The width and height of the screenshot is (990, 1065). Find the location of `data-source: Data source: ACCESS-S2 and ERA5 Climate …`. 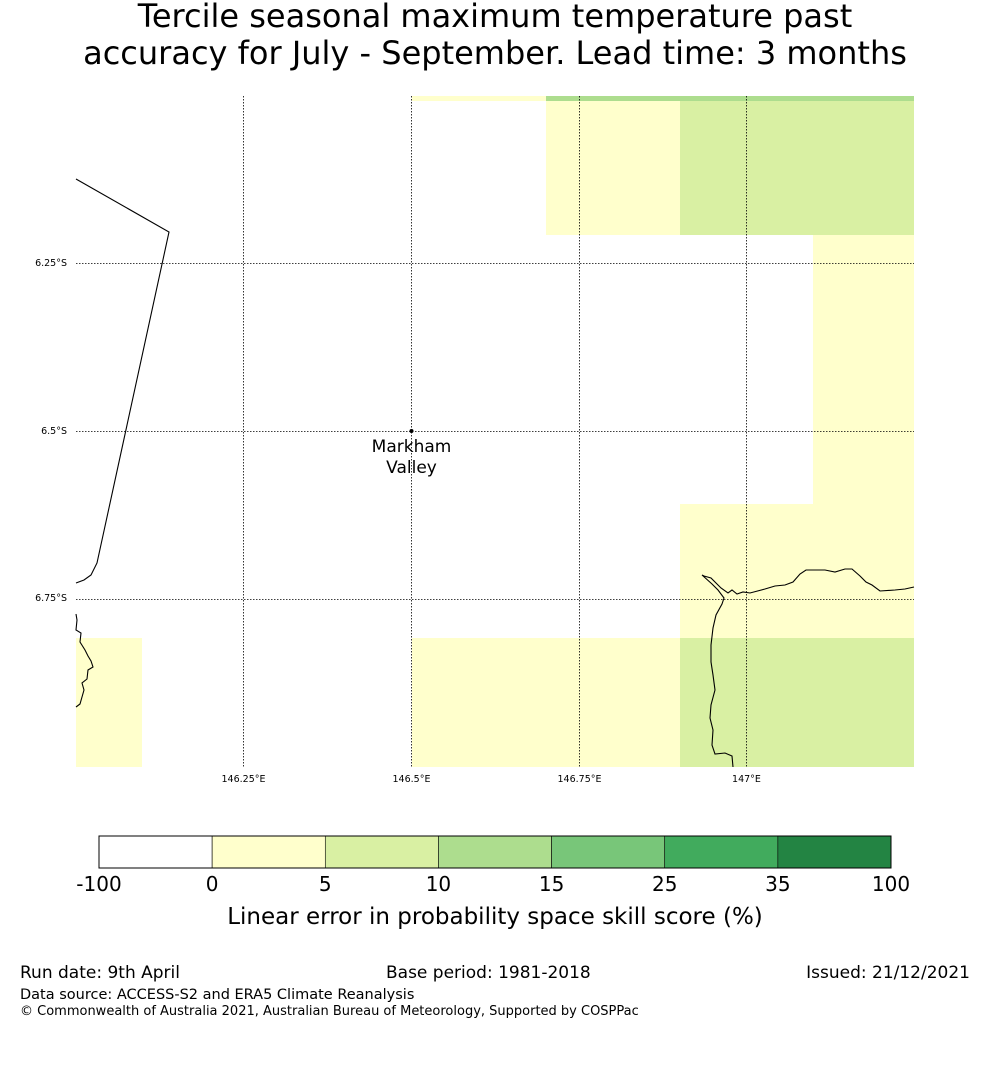

data-source: Data source: ACCESS-S2 and ERA5 Climate … is located at coordinates (217, 995).